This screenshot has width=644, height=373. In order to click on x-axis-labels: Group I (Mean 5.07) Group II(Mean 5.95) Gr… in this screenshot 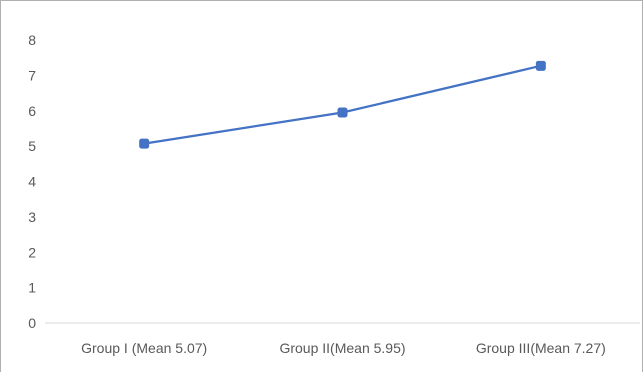, I will do `click(343, 348)`.